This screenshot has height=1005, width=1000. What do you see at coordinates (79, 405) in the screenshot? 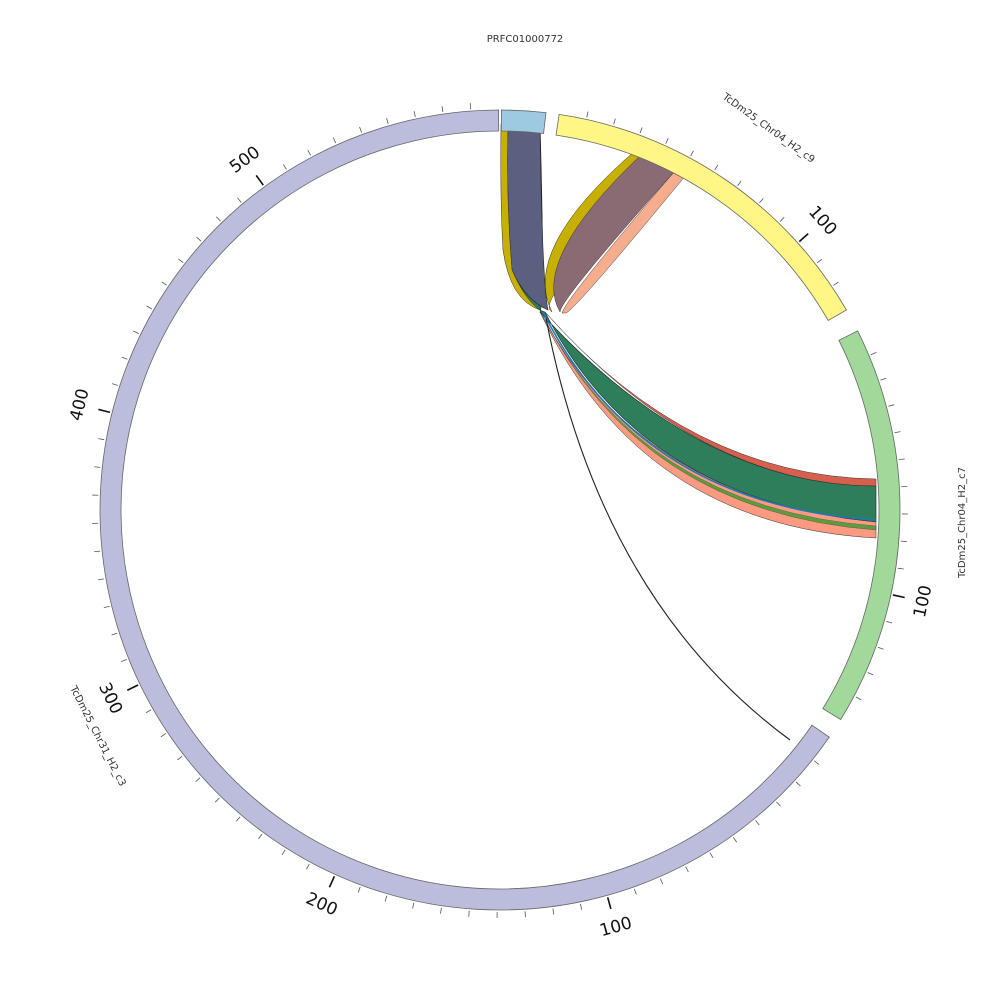
I see `tick-label-400: 400` at bounding box center [79, 405].